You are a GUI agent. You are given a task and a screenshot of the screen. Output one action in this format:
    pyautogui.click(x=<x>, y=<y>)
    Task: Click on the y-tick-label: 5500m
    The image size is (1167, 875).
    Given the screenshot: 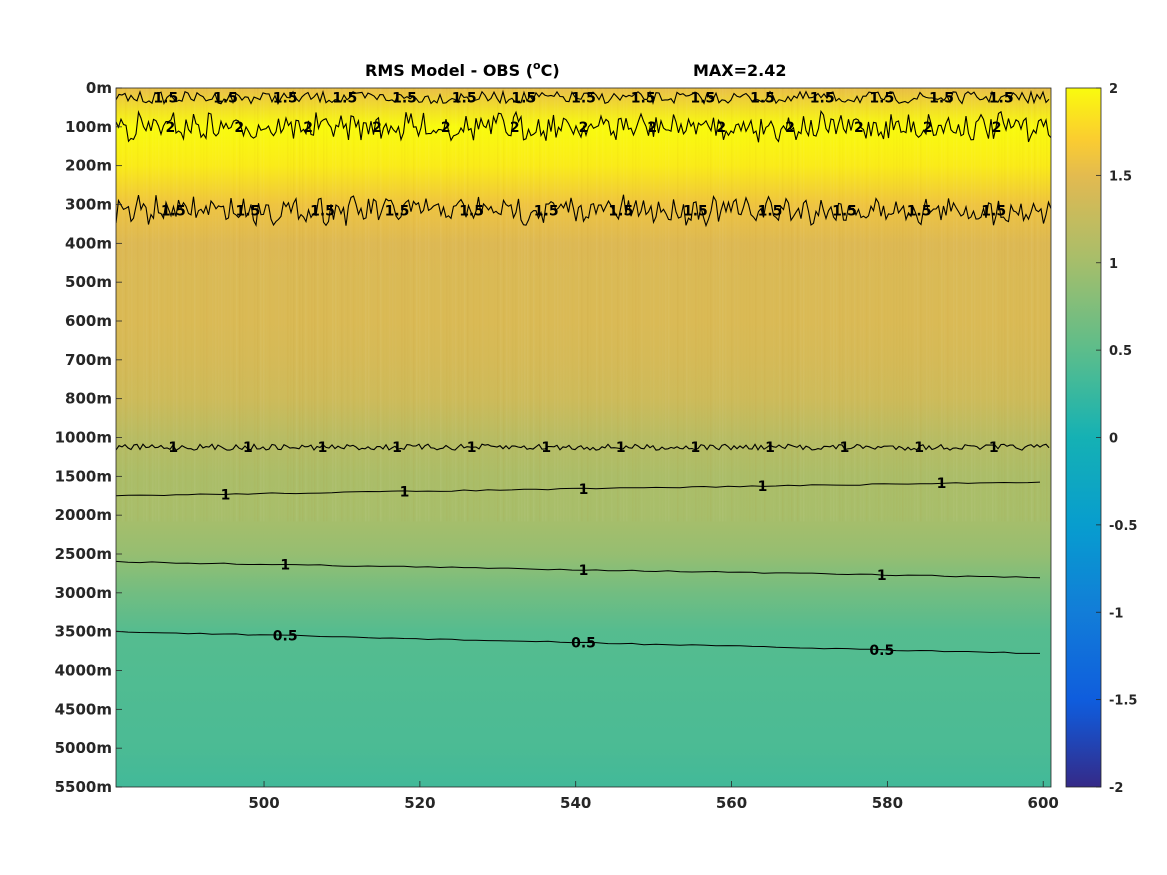 What is the action you would take?
    pyautogui.click(x=83, y=787)
    